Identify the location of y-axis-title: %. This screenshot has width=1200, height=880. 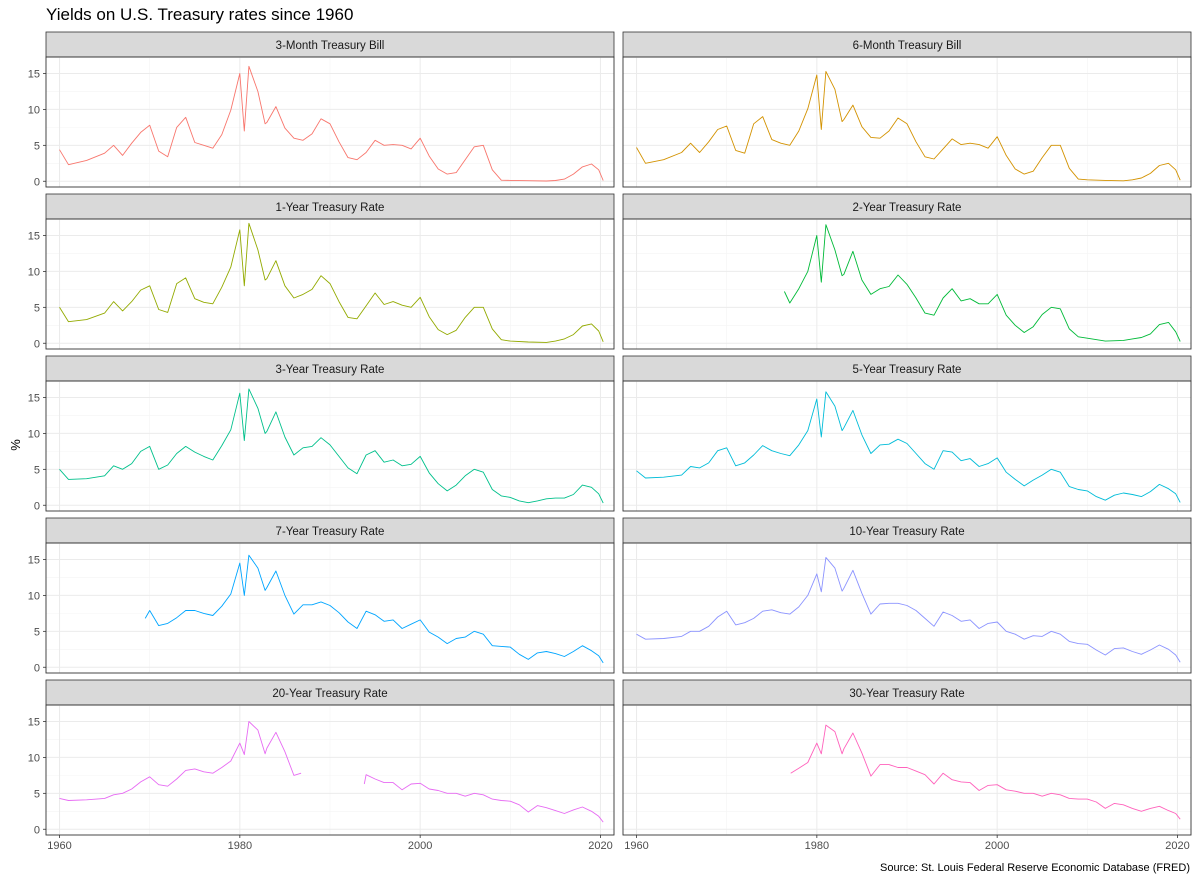
(15, 445).